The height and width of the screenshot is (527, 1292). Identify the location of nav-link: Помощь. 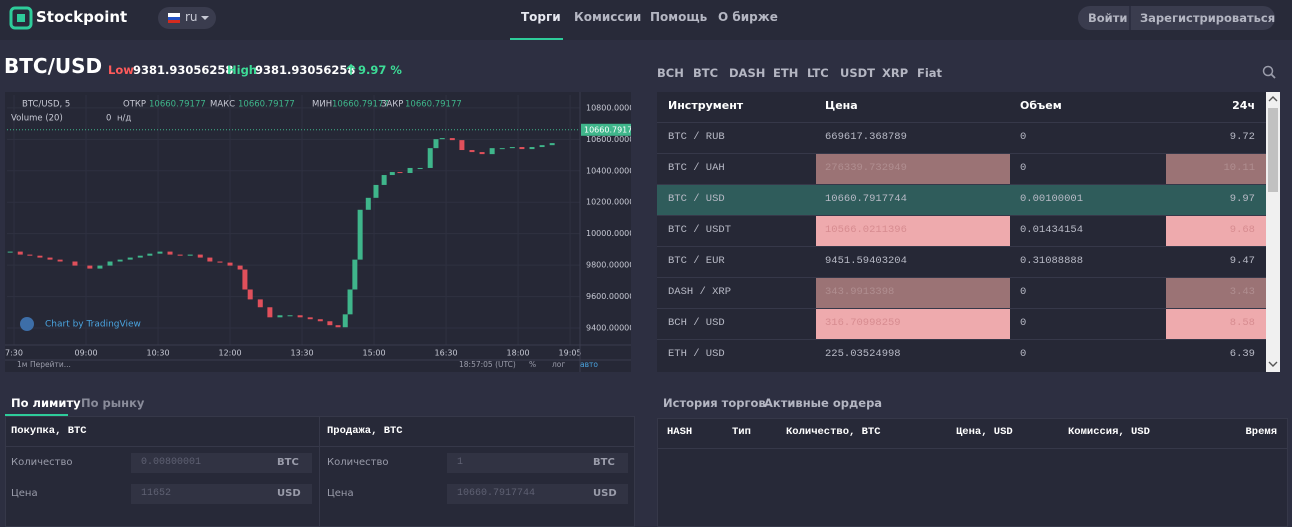
(679, 17).